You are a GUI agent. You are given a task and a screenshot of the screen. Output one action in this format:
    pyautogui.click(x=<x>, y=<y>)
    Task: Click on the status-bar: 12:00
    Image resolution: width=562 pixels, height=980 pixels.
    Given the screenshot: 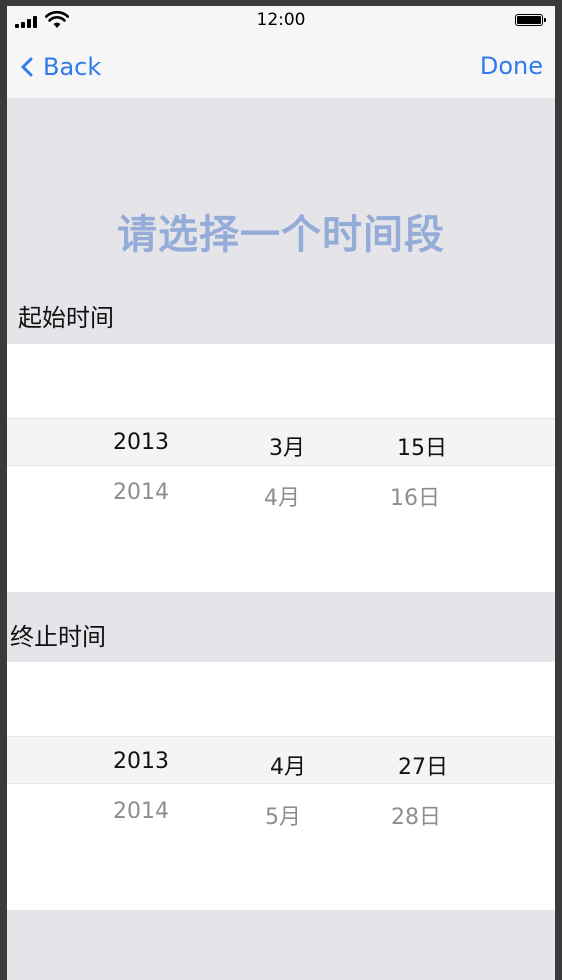 What is the action you would take?
    pyautogui.click(x=281, y=20)
    